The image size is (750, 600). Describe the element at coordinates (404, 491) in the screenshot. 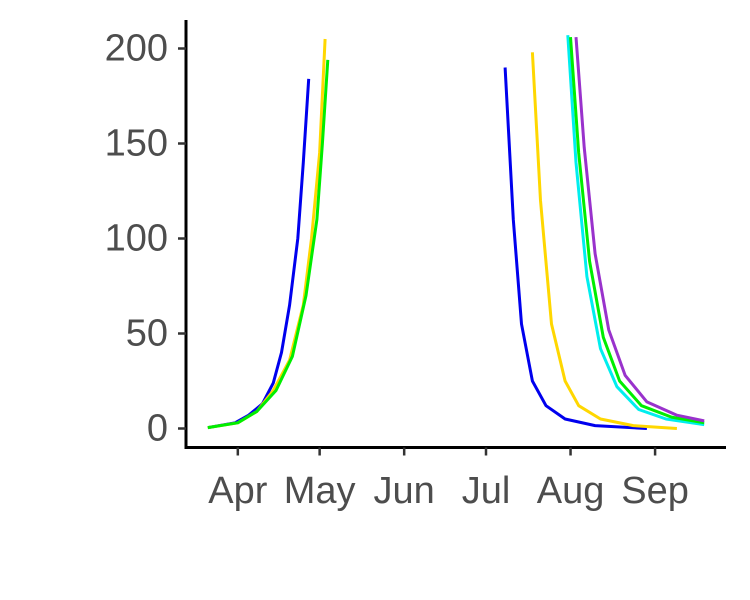

I see `x-tick-label: Jun` at that location.